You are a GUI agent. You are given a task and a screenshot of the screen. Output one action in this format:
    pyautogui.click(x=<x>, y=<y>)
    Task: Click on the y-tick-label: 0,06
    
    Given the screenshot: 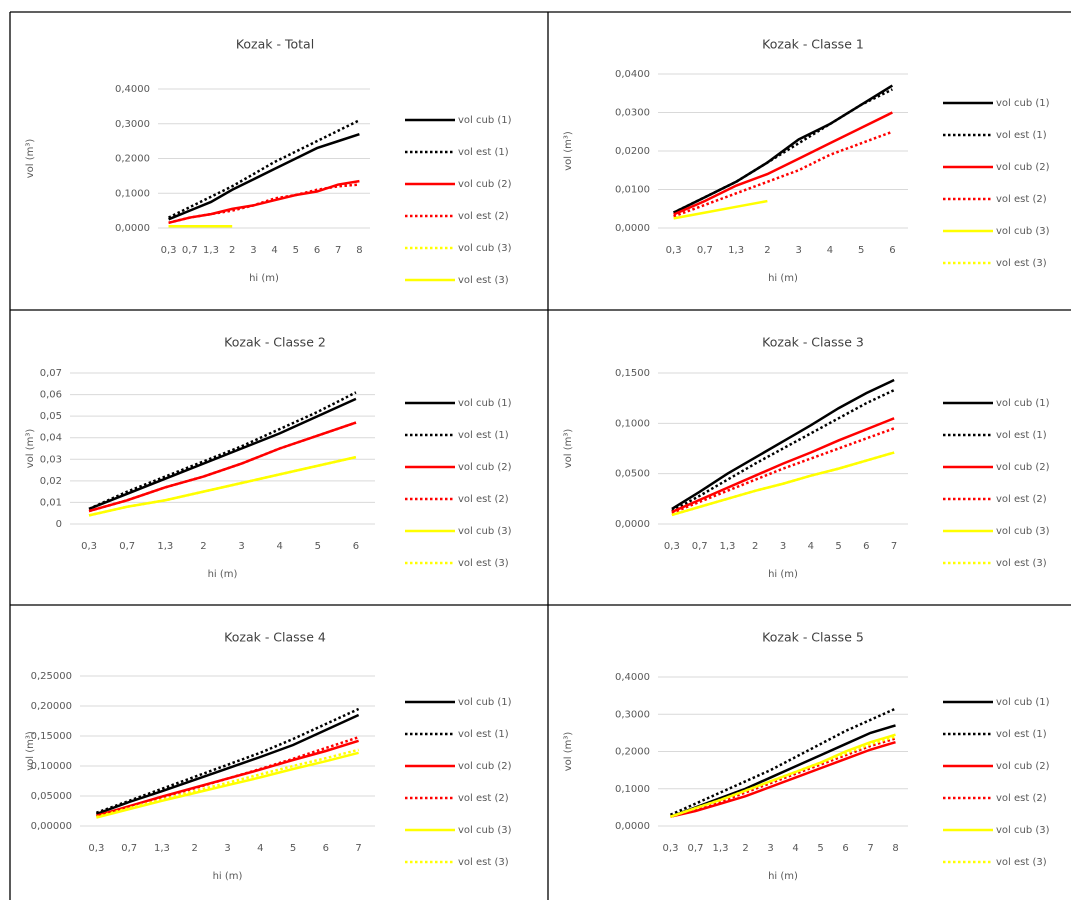 What is the action you would take?
    pyautogui.click(x=51, y=395)
    